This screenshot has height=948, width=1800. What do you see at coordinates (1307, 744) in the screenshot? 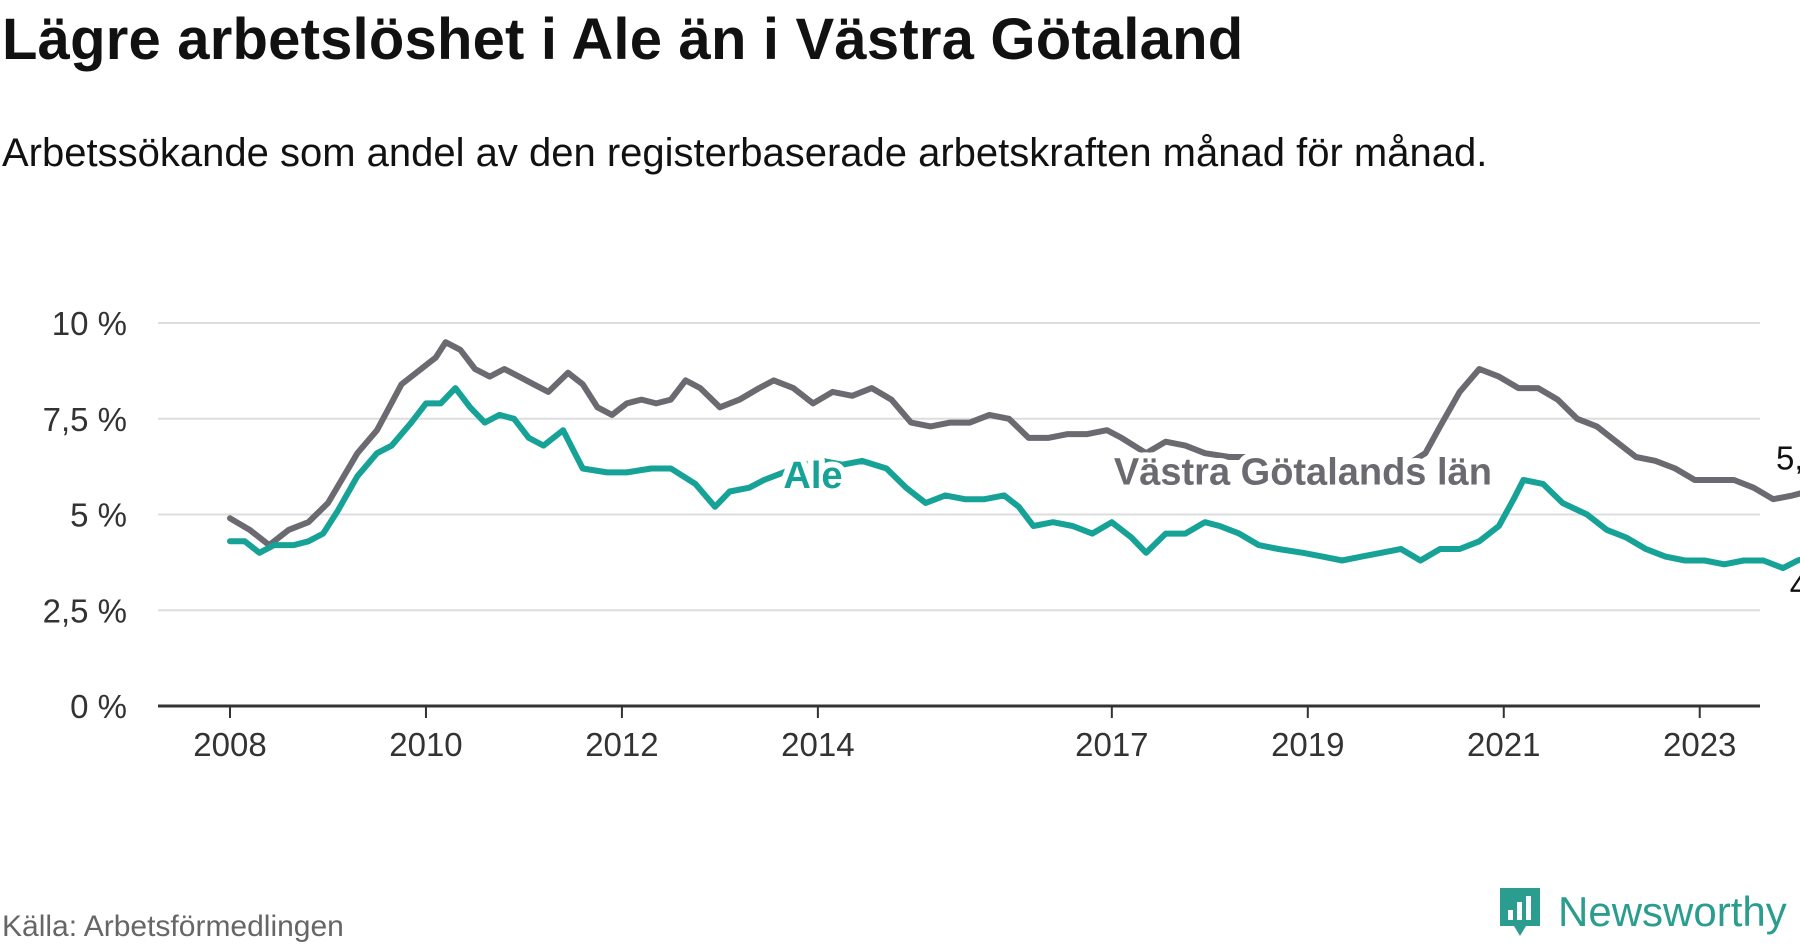
I see `x-tick-label: 2019` at bounding box center [1307, 744].